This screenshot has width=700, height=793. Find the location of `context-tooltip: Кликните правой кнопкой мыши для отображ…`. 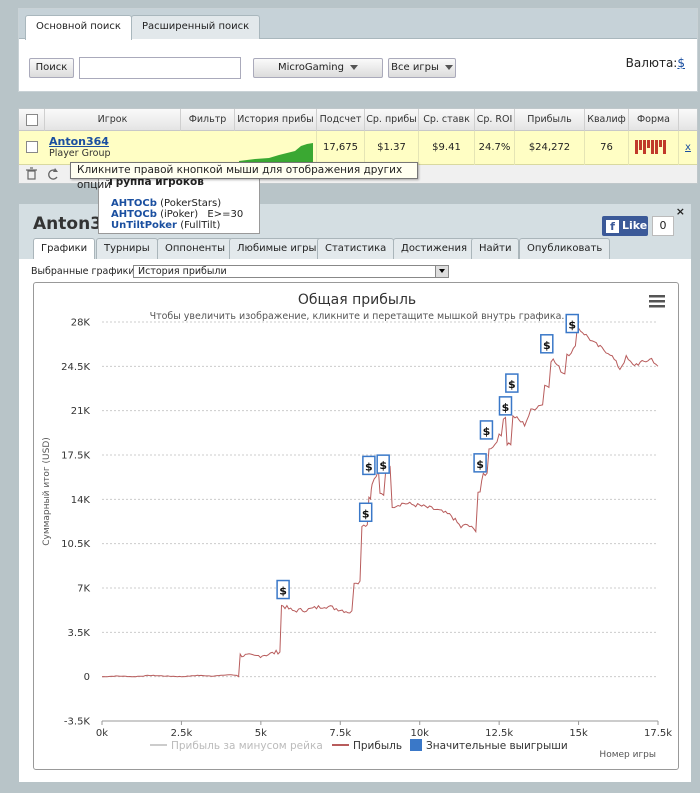

context-tooltip: Кликните правой кнопкой мыши для отображ… is located at coordinates (244, 176).